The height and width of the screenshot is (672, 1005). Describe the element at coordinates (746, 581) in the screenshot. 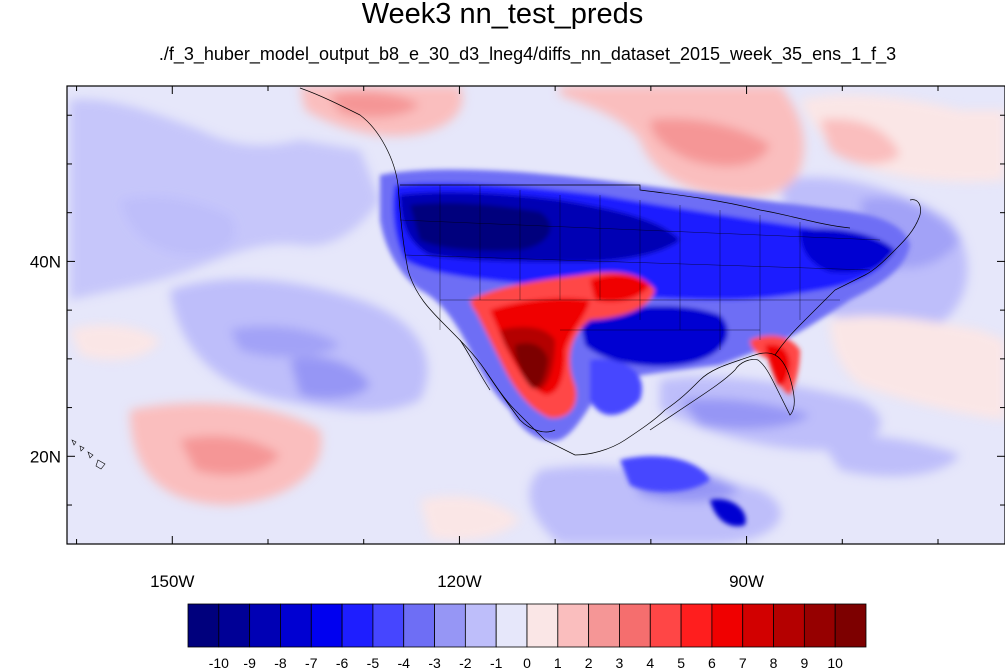

I see `lon-tick-label: 90W` at that location.